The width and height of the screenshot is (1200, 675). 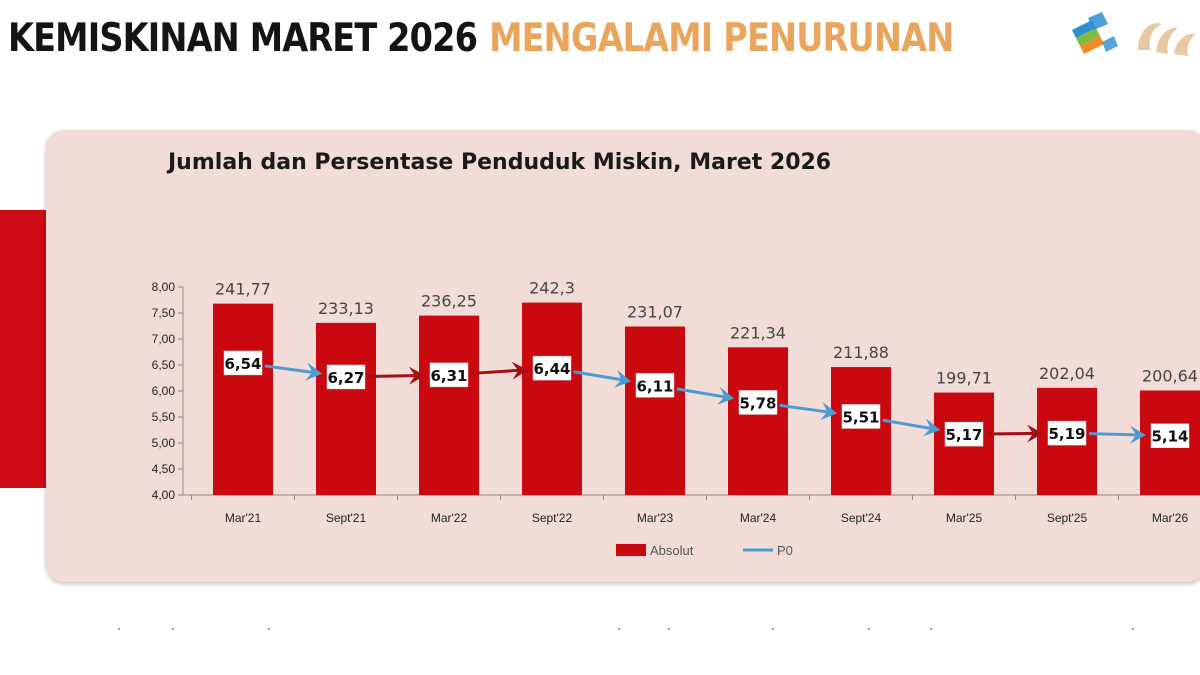 I want to click on x-tick-label: Mar'26, so click(x=1170, y=518).